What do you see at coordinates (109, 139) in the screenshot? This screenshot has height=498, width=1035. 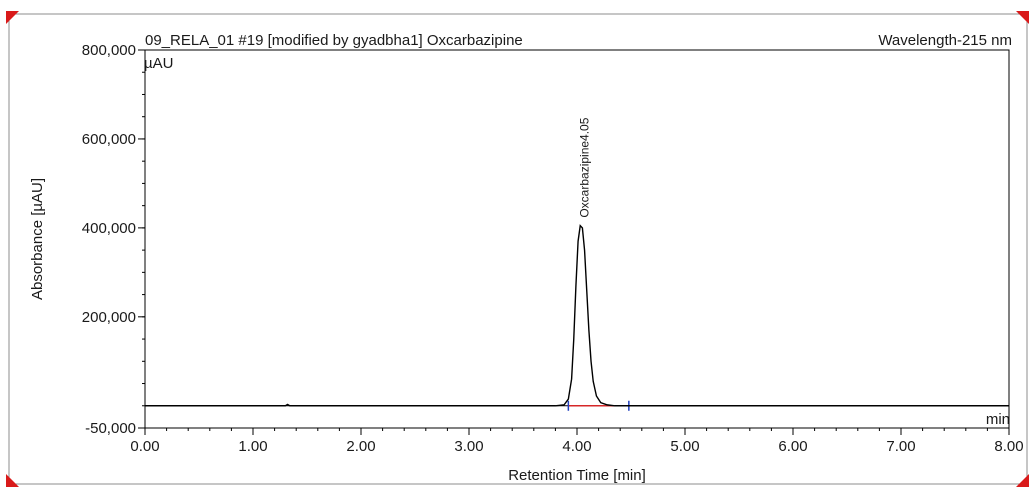 I see `y-tick-label: 600,000` at bounding box center [109, 139].